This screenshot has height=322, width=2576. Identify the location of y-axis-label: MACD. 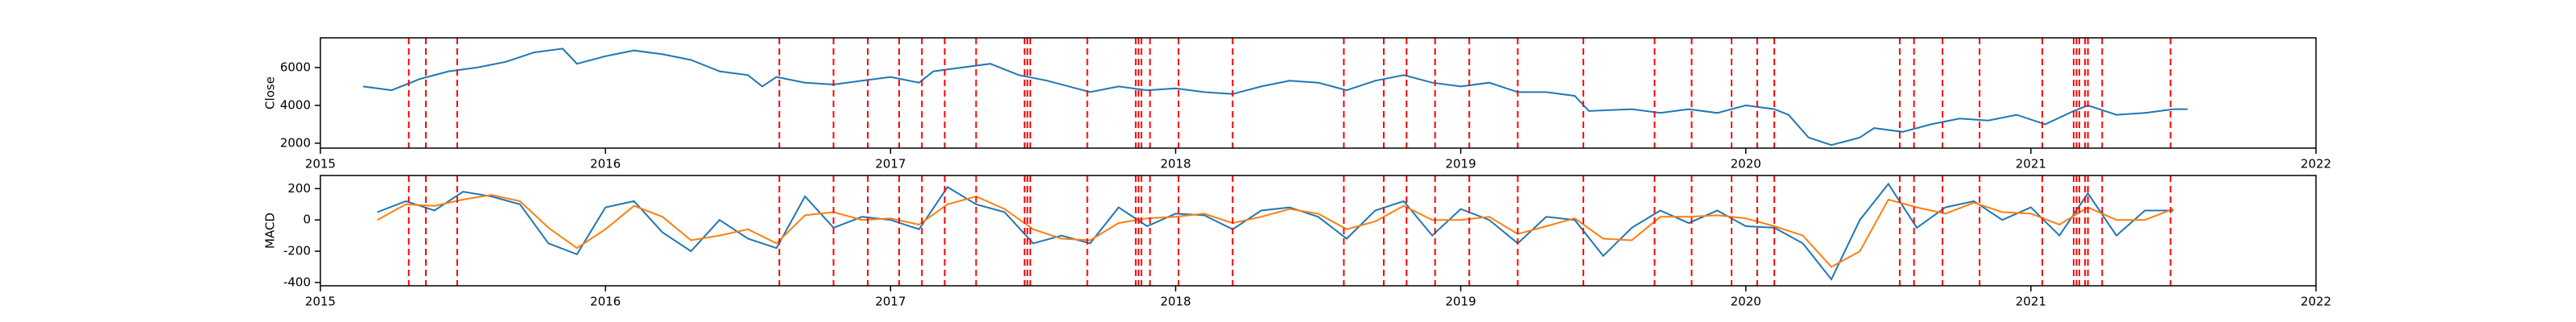
(270, 231).